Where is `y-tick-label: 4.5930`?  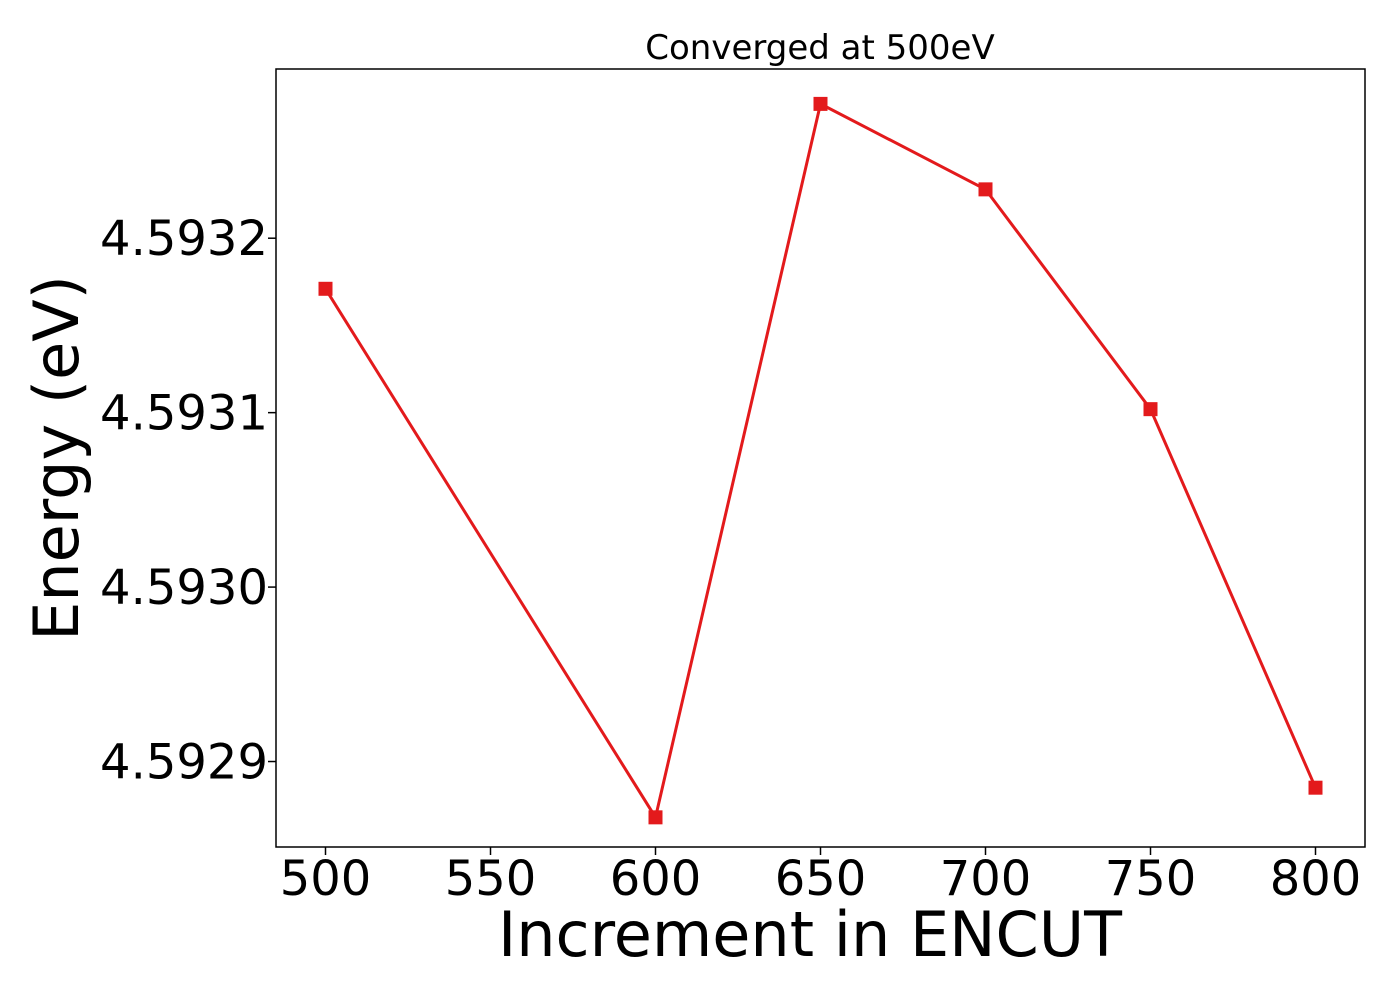
y-tick-label: 4.5930 is located at coordinates (184, 588).